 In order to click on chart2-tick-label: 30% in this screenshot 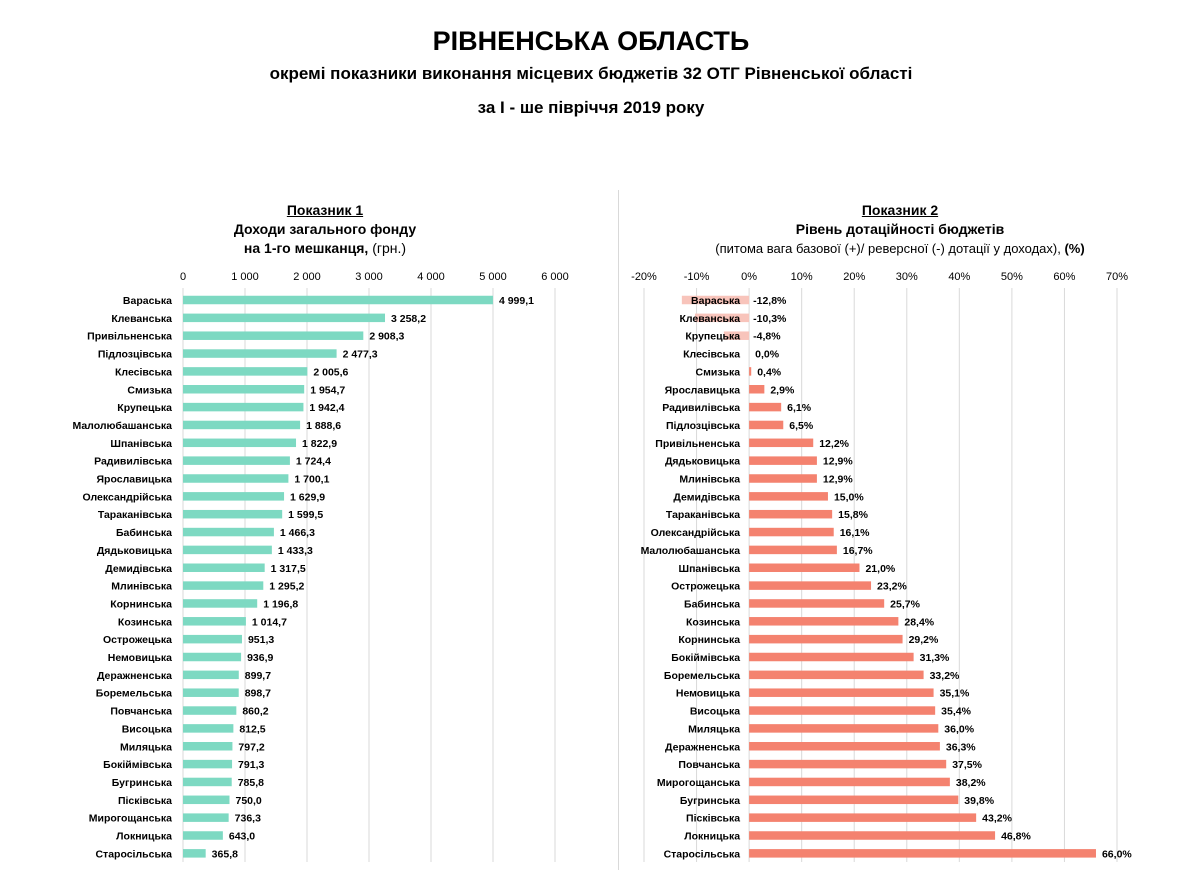, I will do `click(907, 277)`.